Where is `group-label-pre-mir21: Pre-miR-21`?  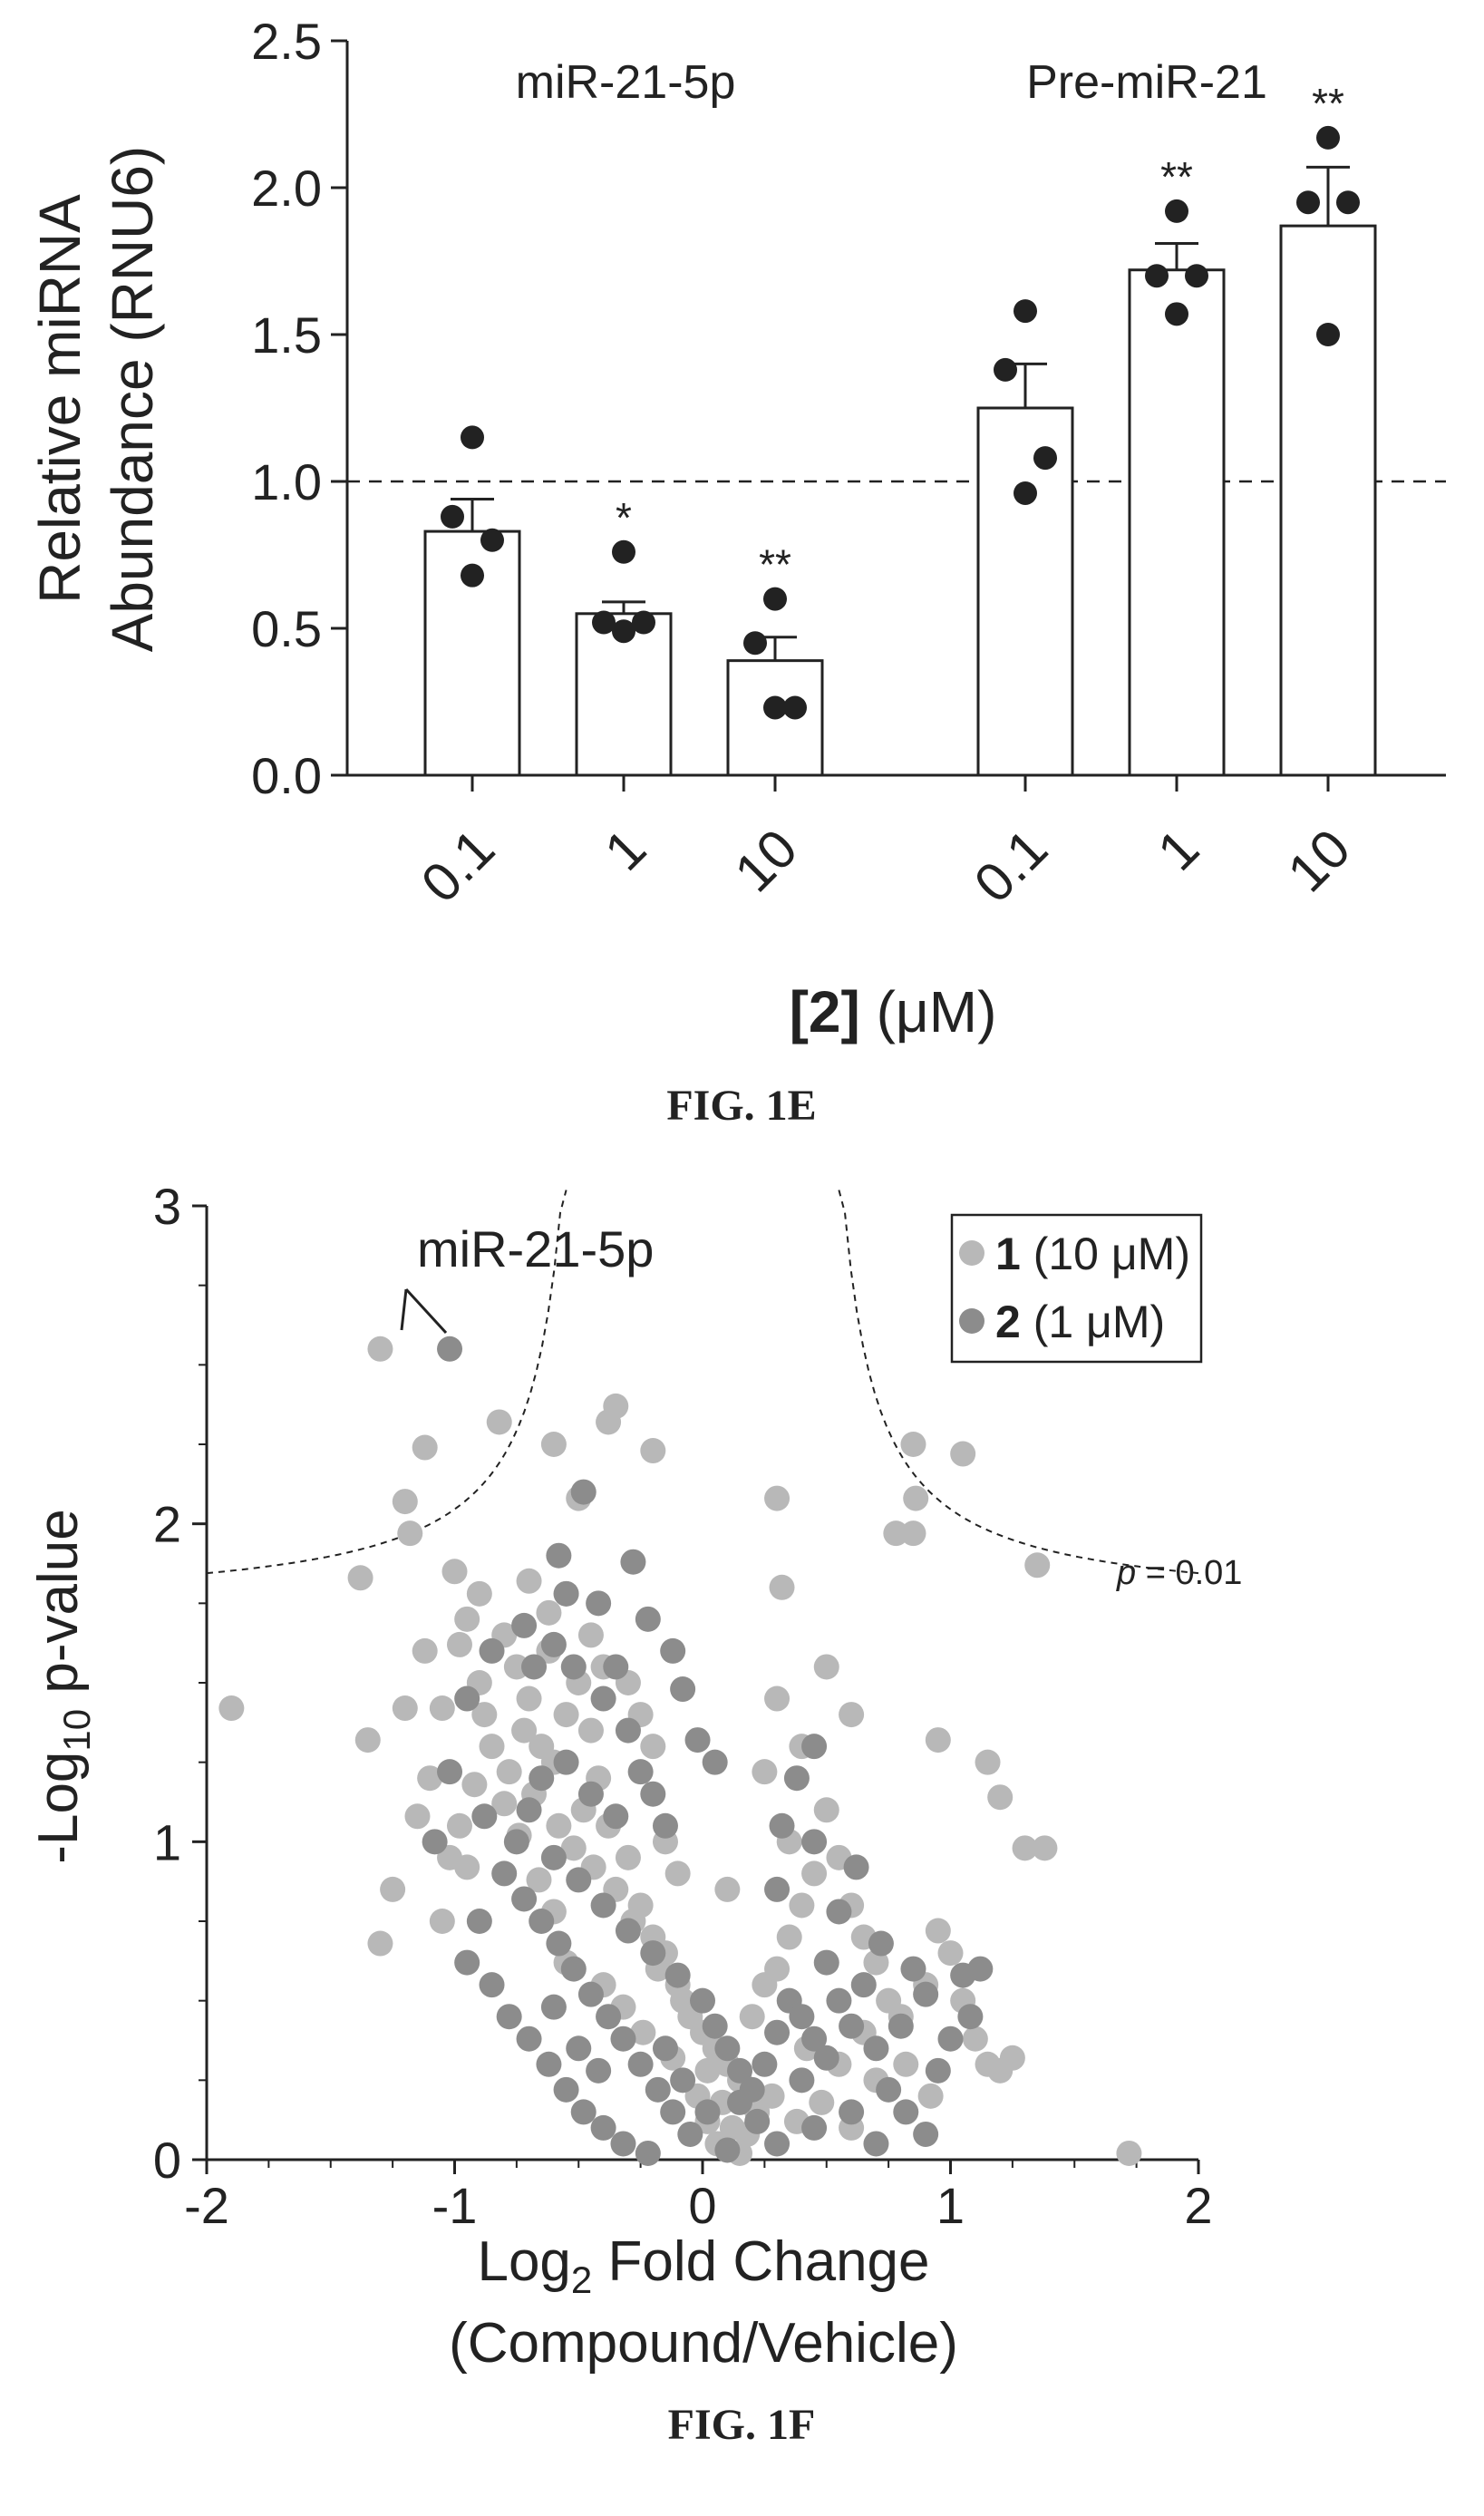 group-label-pre-mir21: Pre-miR-21 is located at coordinates (1146, 82).